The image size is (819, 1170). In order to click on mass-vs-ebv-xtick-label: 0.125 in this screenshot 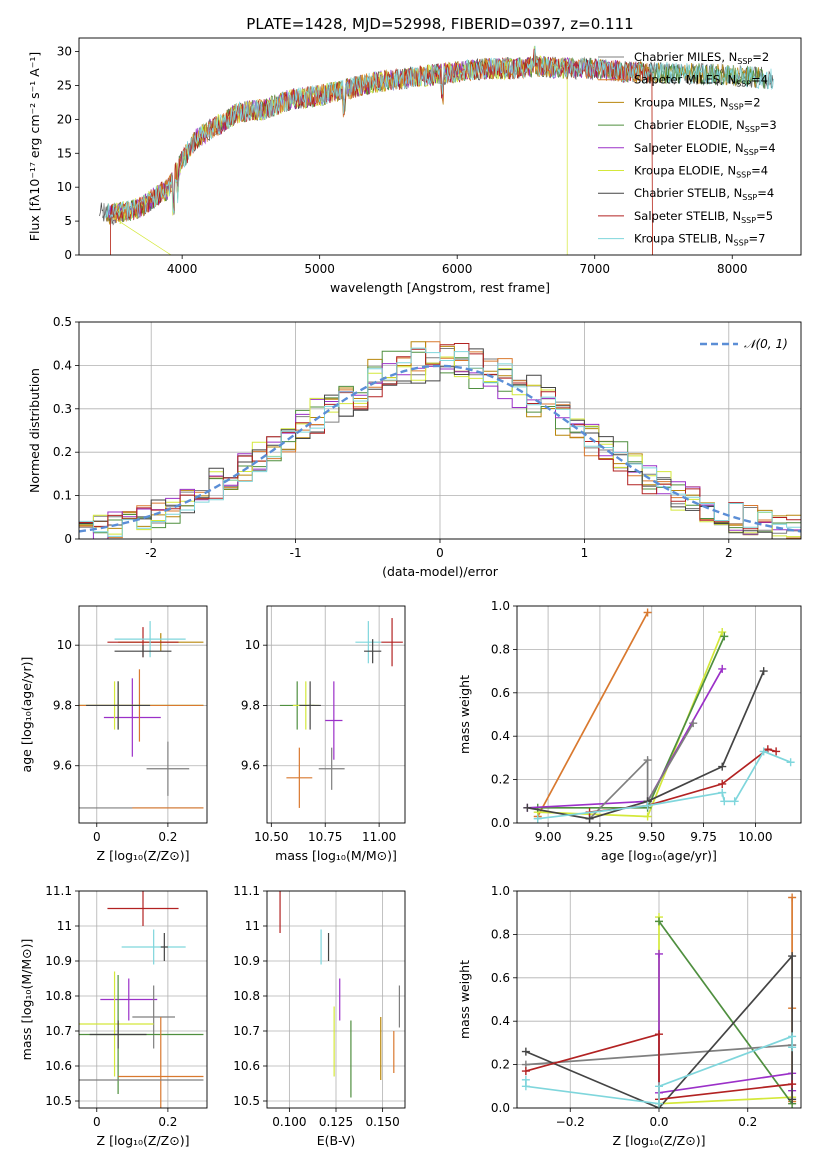, I will do `click(336, 1122)`.